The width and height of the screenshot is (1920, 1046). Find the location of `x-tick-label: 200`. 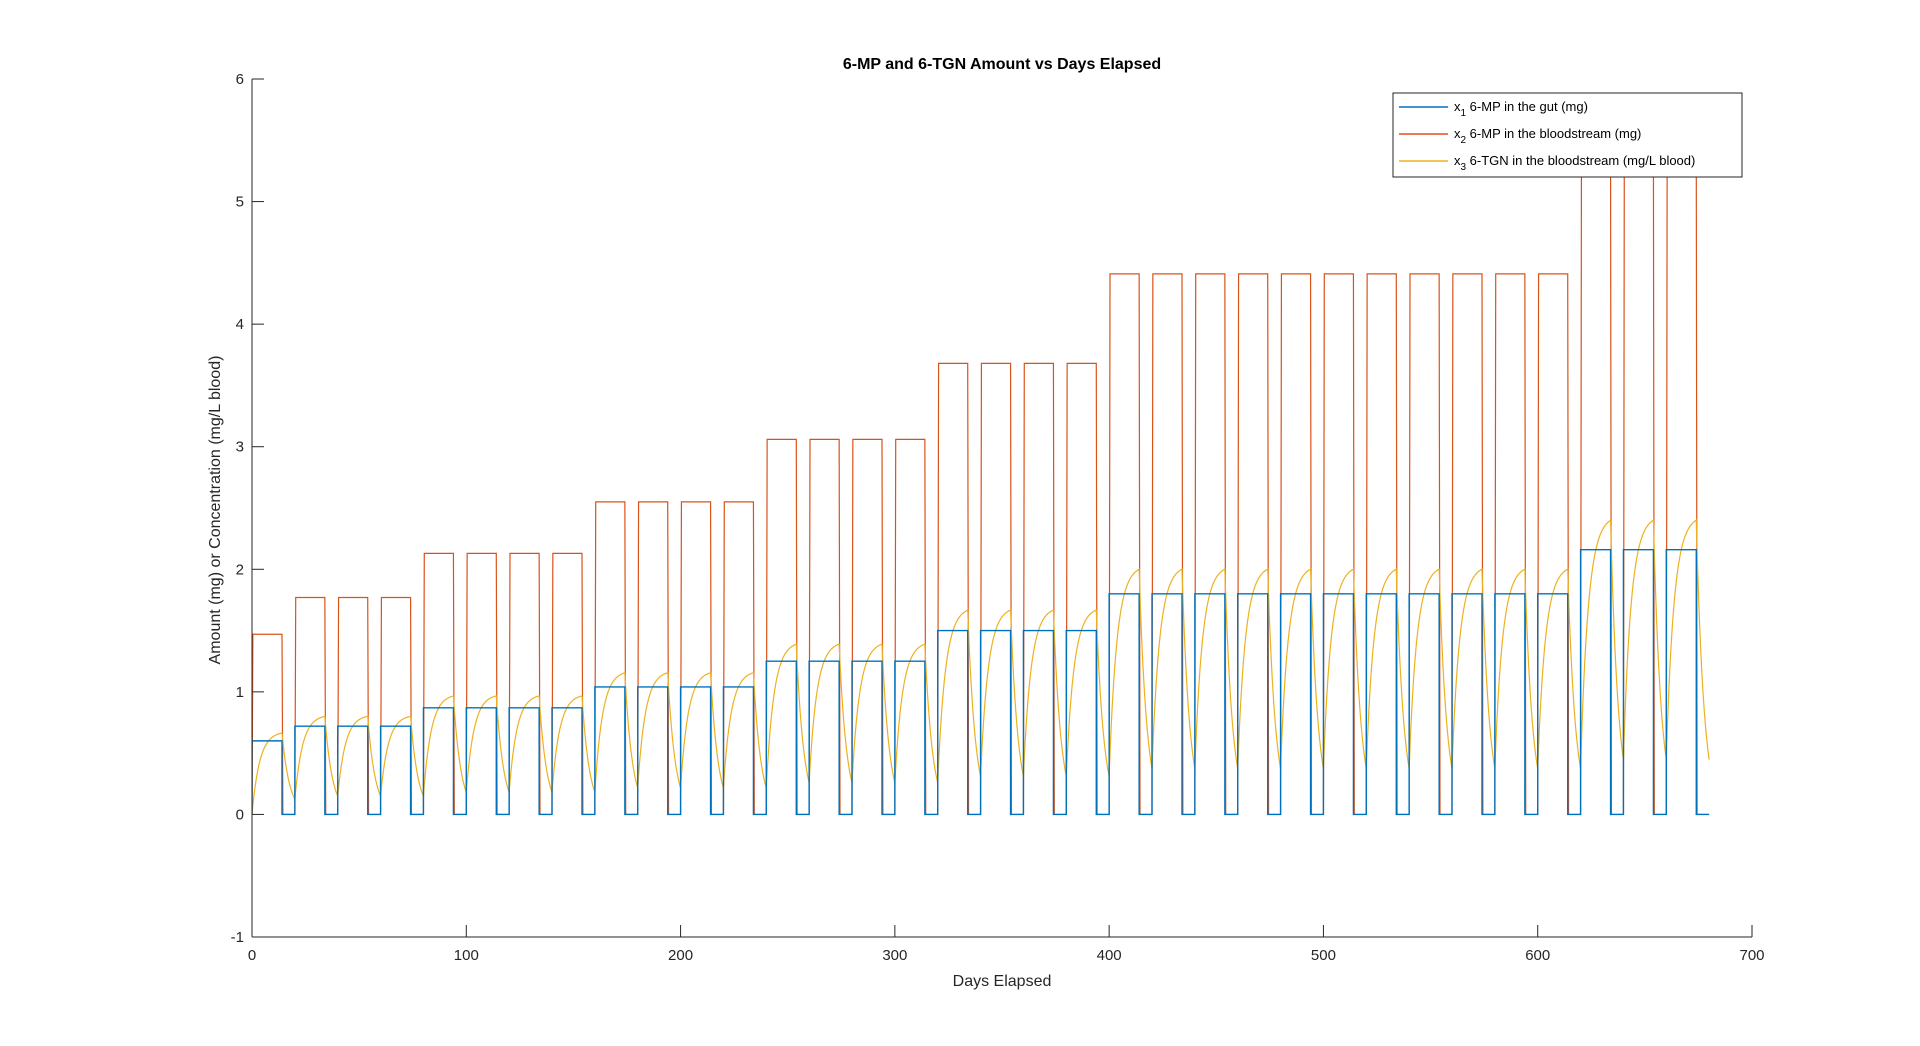

x-tick-label: 200 is located at coordinates (680, 955).